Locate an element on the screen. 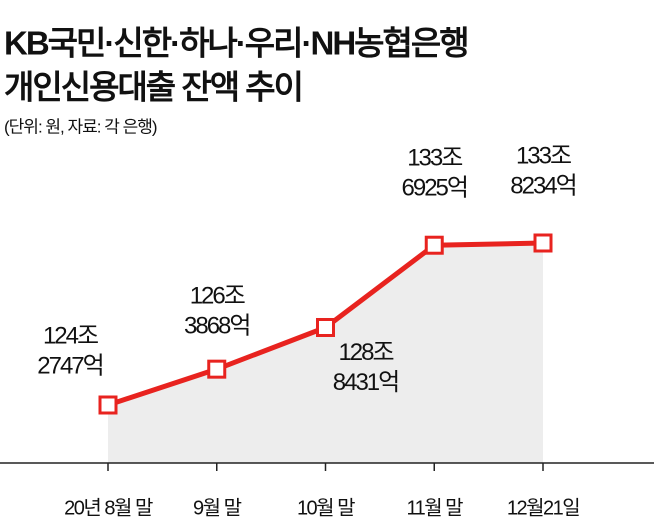  x-tick-label: 12월21일 is located at coordinates (543, 507).